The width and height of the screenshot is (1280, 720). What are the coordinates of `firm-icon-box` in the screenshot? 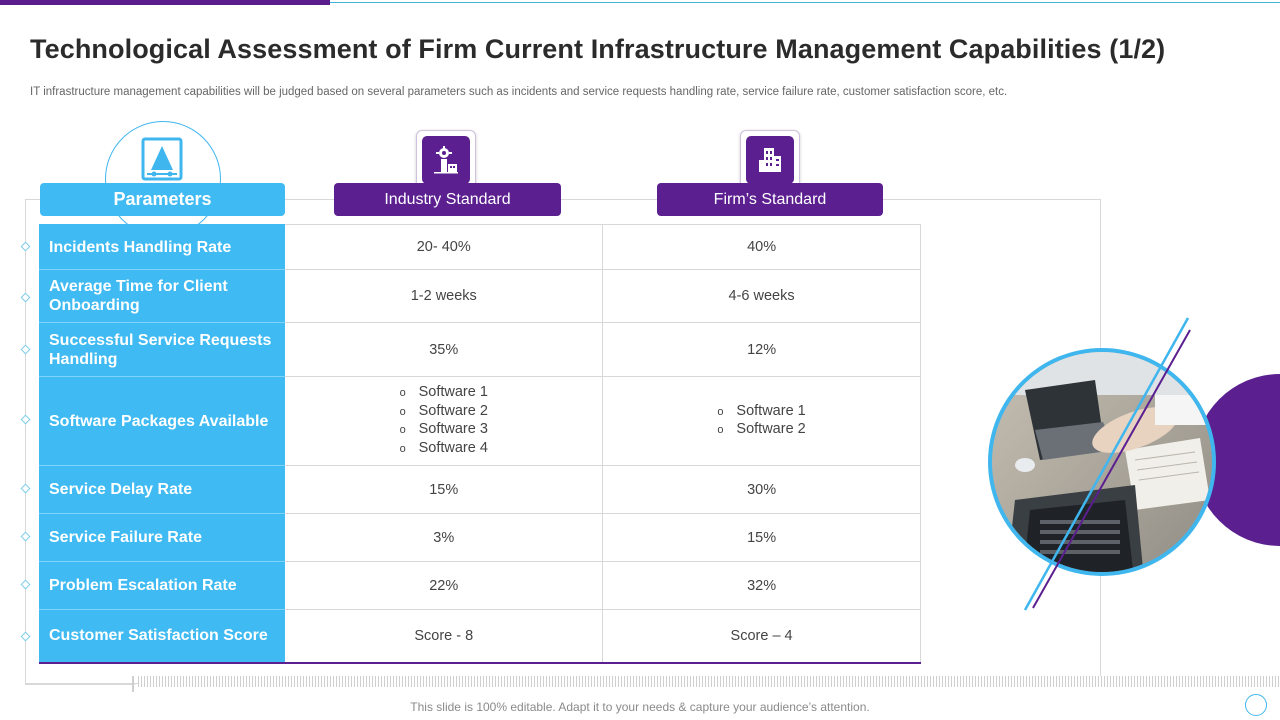 It's located at (770, 160).